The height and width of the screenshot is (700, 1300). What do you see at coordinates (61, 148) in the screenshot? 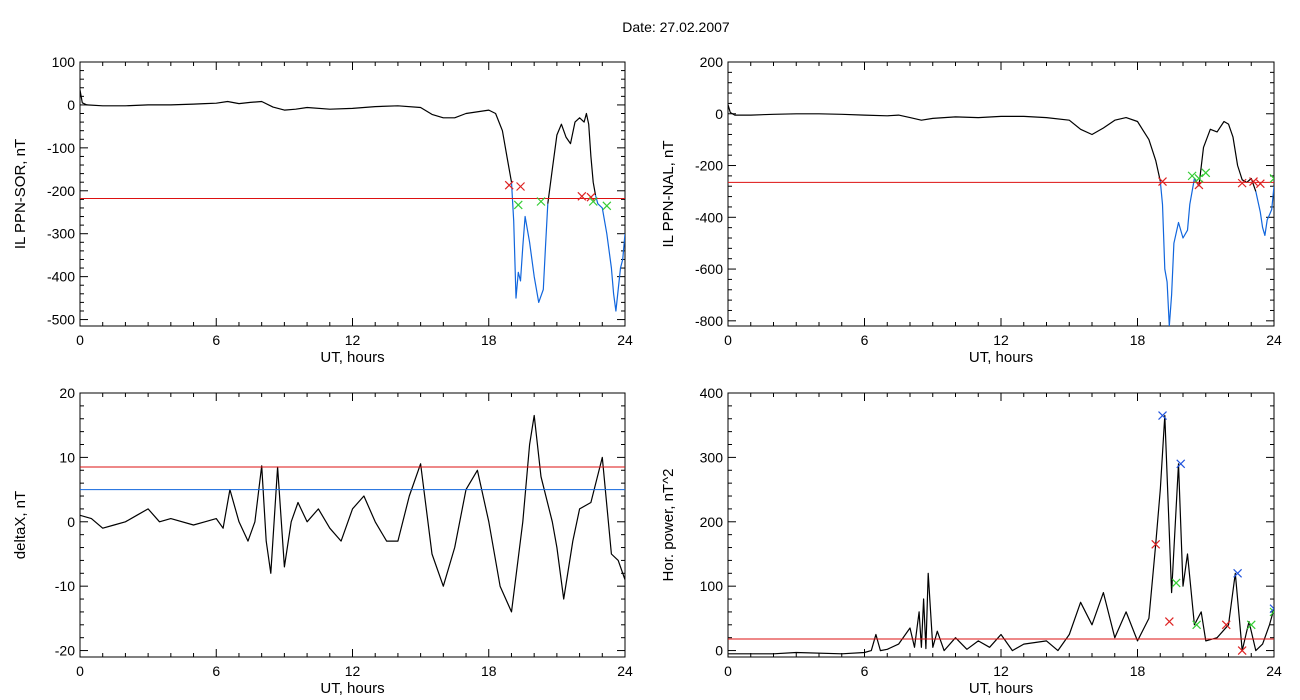
I see `y-tick-label: -100` at bounding box center [61, 148].